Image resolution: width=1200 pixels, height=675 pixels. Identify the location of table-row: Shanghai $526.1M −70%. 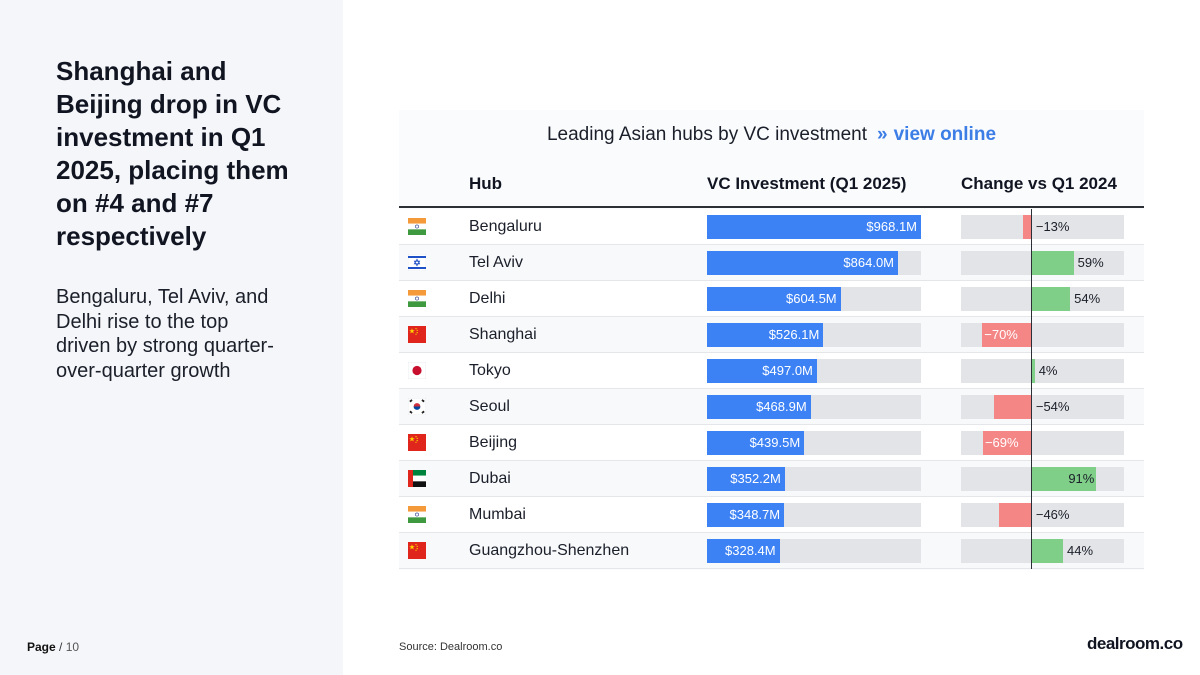
(771, 335).